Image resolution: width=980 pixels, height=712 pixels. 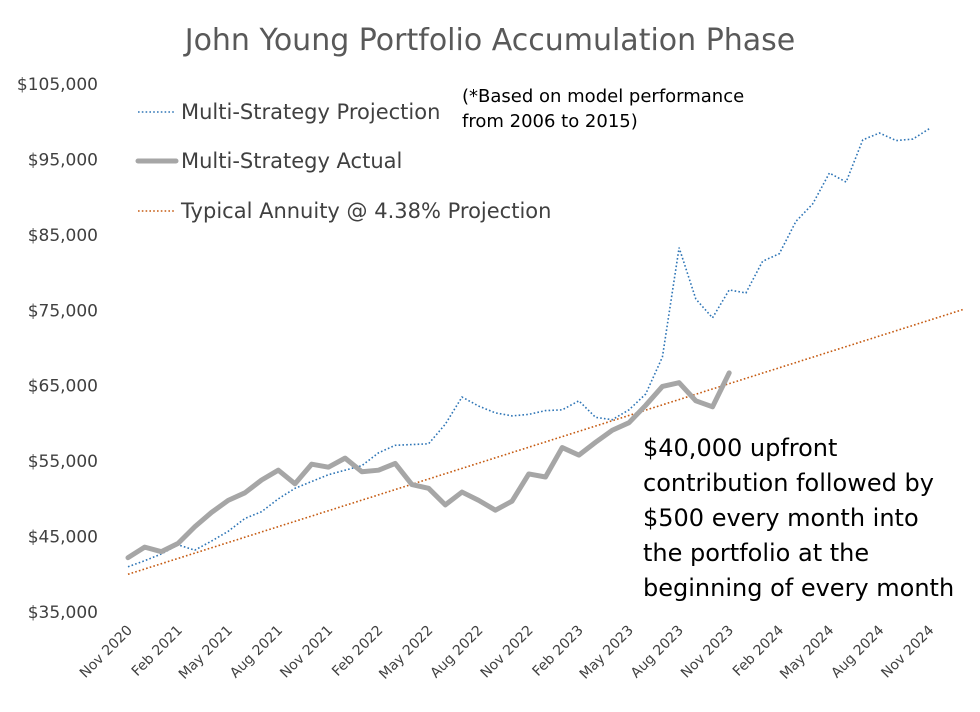 I want to click on y-tick-label: $75,000, so click(x=63, y=311).